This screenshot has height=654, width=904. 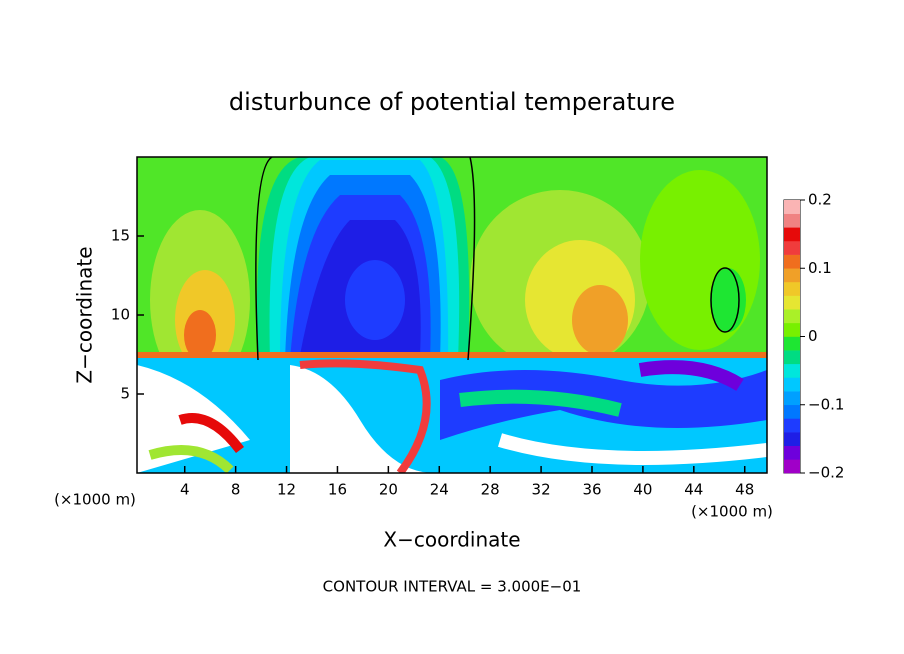 I want to click on x-tick-label: 40, so click(x=642, y=490).